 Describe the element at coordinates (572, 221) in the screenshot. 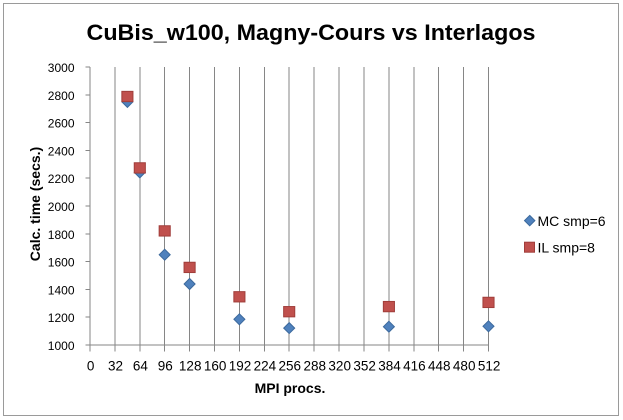

I see `svg-text: MC smp=6` at that location.